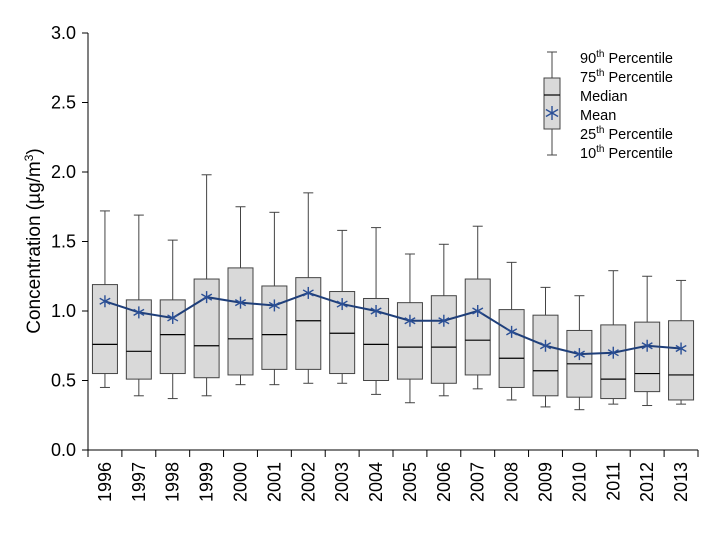 This screenshot has width=720, height=540. I want to click on mean-series, so click(393, 323).